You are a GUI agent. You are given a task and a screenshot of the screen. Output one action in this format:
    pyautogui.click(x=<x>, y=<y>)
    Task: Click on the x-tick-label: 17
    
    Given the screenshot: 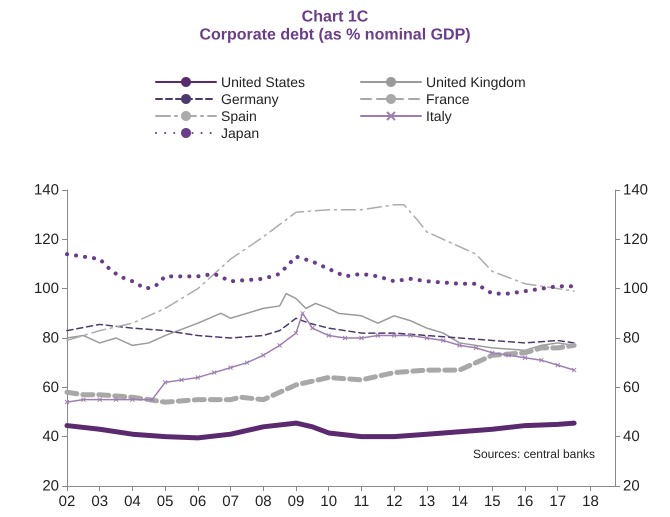 What is the action you would take?
    pyautogui.click(x=557, y=501)
    